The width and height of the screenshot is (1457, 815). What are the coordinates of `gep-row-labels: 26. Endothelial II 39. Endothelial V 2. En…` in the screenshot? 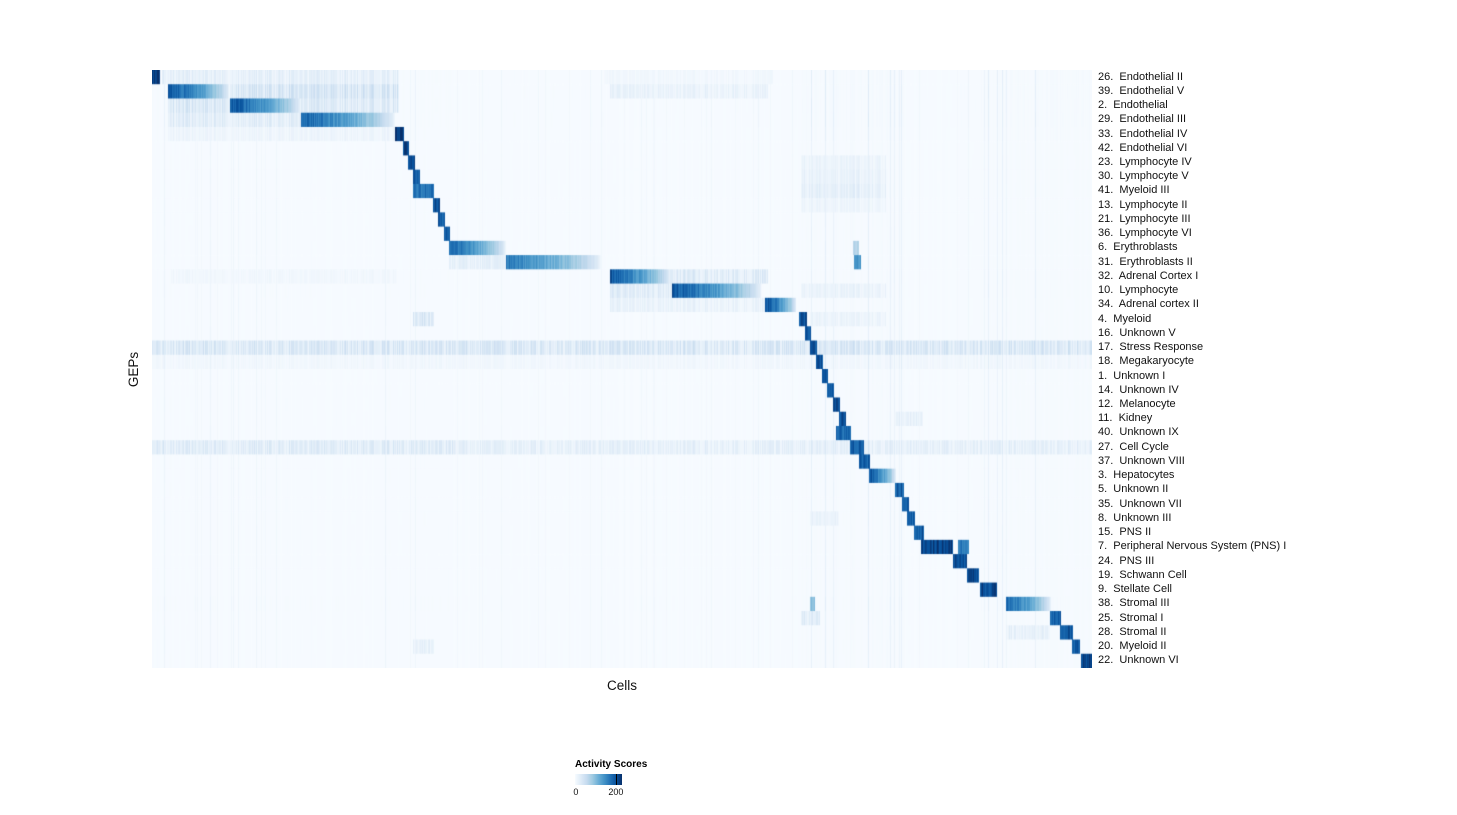 It's located at (1192, 369).